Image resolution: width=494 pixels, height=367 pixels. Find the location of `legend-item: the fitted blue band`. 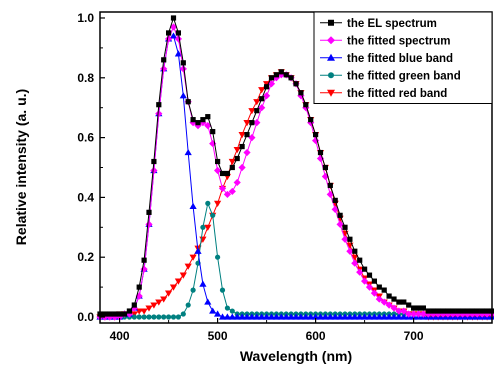

legend-item: the fitted blue band is located at coordinates (386, 59).